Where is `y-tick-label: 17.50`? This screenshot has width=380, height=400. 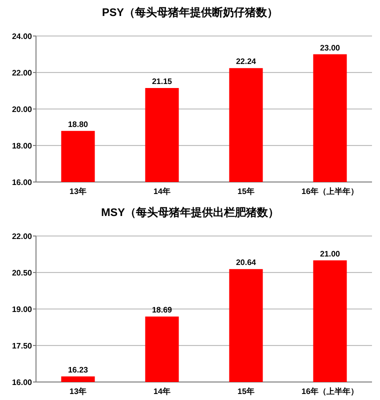 y-tick-label: 17.50 is located at coordinates (22, 346).